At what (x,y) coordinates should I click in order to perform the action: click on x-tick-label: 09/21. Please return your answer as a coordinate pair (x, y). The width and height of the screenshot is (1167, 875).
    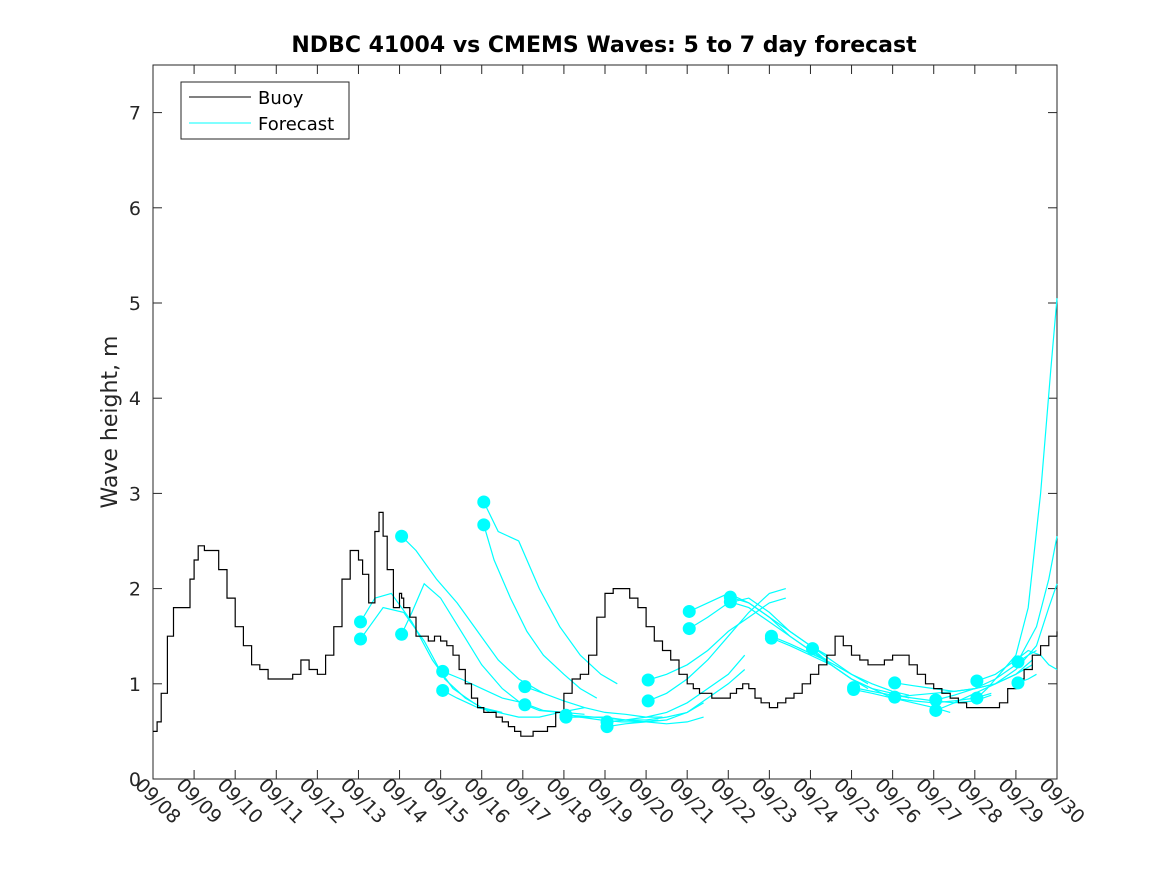
    Looking at the image, I should click on (692, 801).